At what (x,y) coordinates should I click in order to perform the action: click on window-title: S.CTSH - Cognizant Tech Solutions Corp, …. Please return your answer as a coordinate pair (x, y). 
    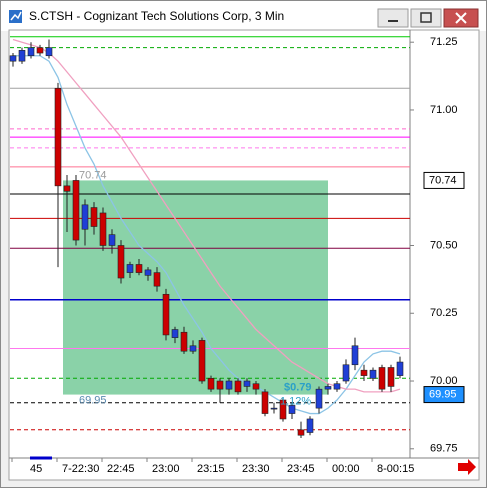
    Looking at the image, I should click on (156, 16).